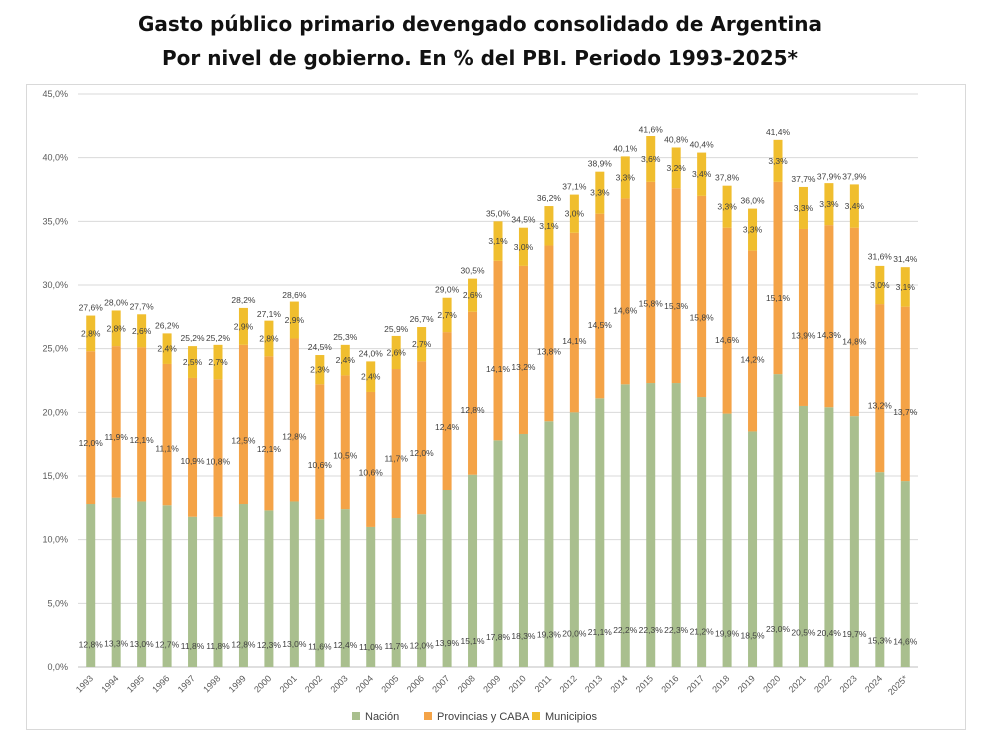  What do you see at coordinates (109, 683) in the screenshot?
I see `x-tick-label: 1994` at bounding box center [109, 683].